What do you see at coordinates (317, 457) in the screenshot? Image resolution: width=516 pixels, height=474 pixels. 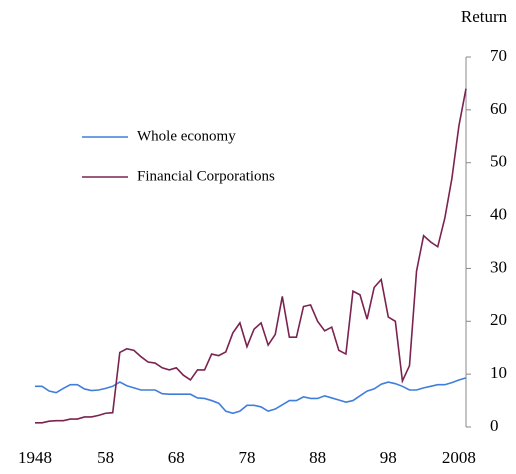 I see `x-tick-label: 88` at bounding box center [317, 457].